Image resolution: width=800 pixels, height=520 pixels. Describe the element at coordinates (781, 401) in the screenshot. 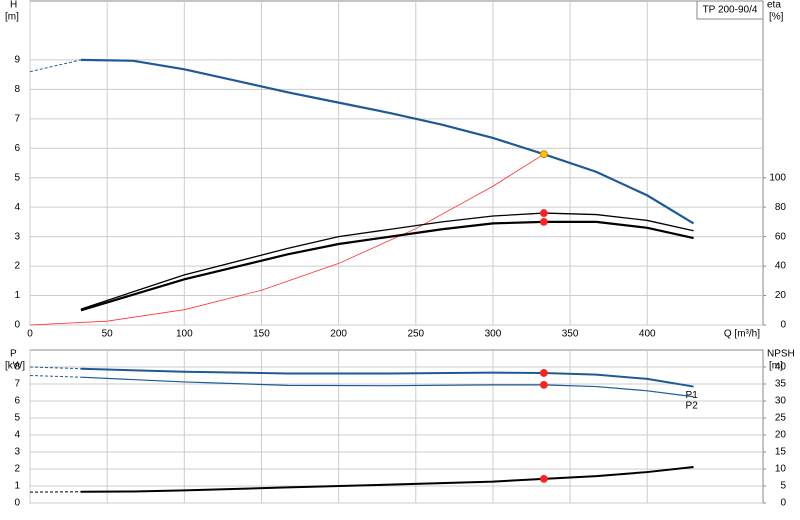

I see `y2-tick-label: 30` at that location.